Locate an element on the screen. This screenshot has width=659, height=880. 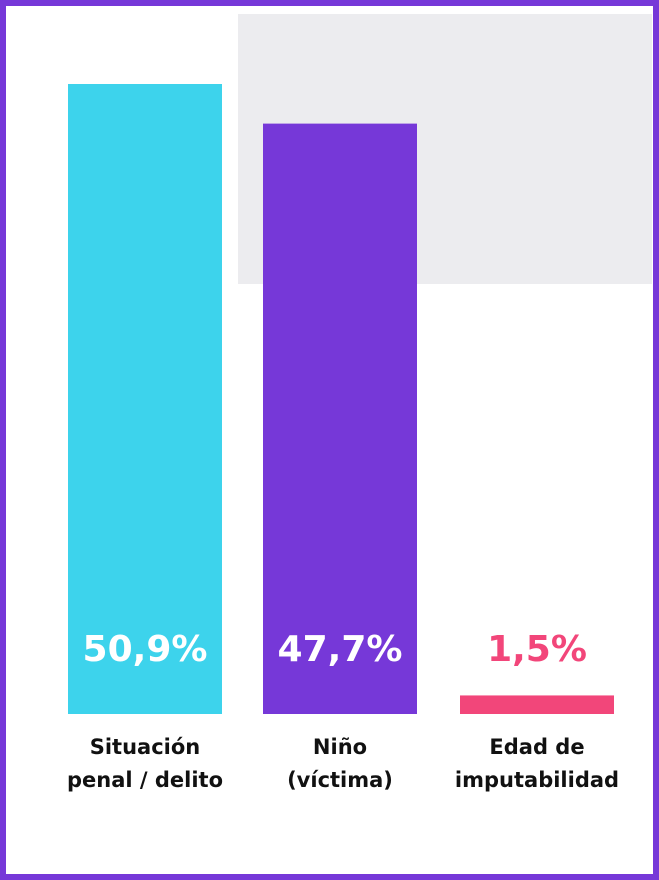
value-label: 47,7% is located at coordinates (340, 649).